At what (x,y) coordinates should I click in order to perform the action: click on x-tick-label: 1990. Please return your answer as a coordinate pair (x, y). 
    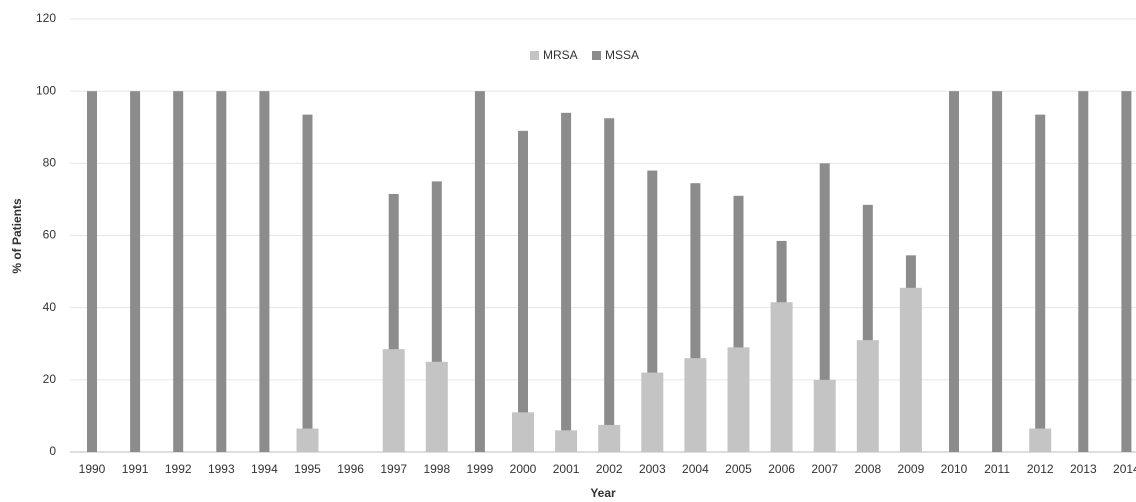
    Looking at the image, I should click on (92, 469).